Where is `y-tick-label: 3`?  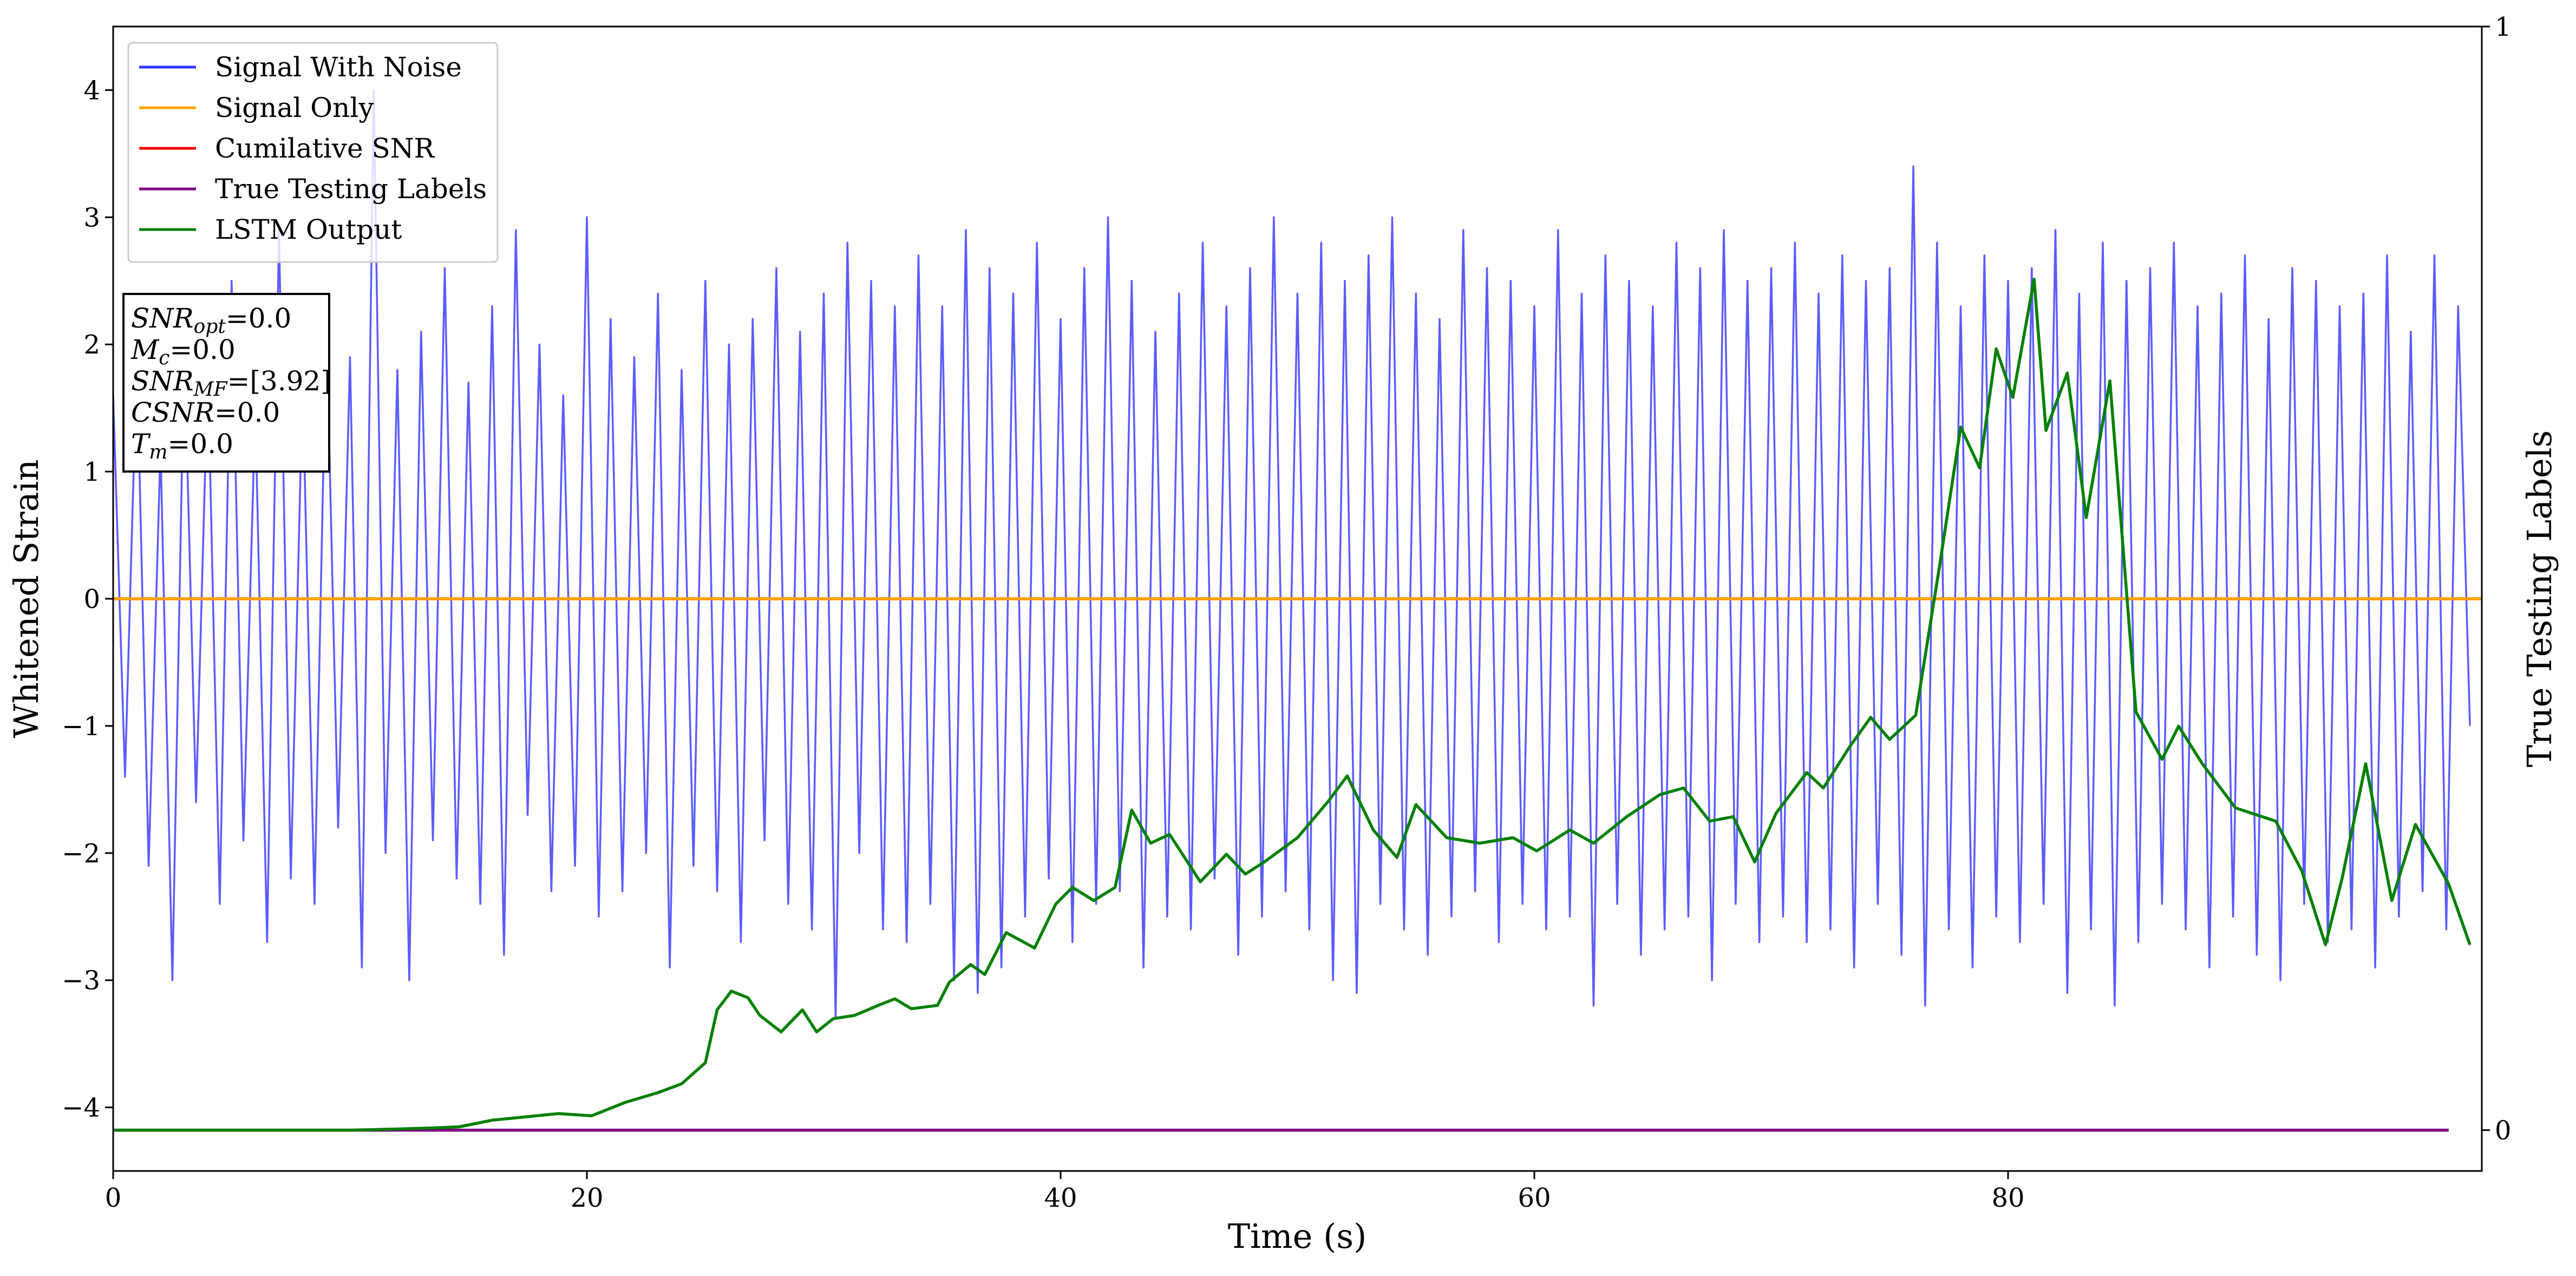
y-tick-label: 3 is located at coordinates (92, 217).